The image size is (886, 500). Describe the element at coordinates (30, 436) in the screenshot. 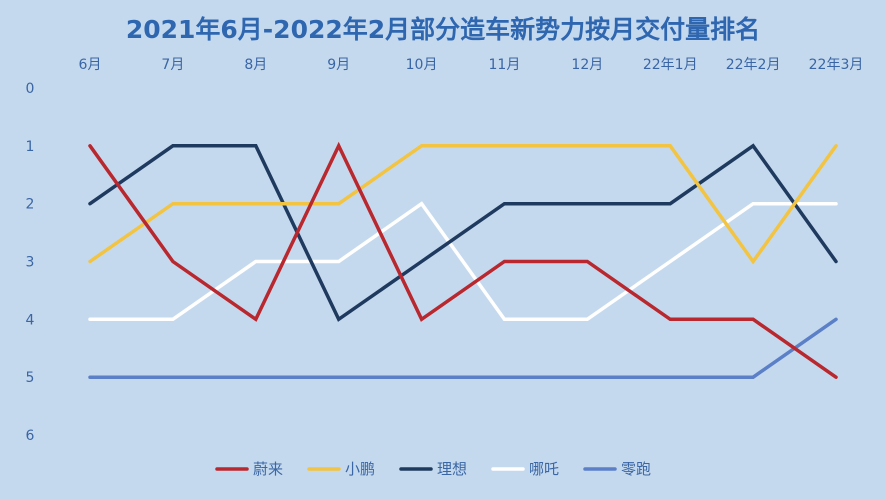

I see `y-tick-label: 6` at that location.